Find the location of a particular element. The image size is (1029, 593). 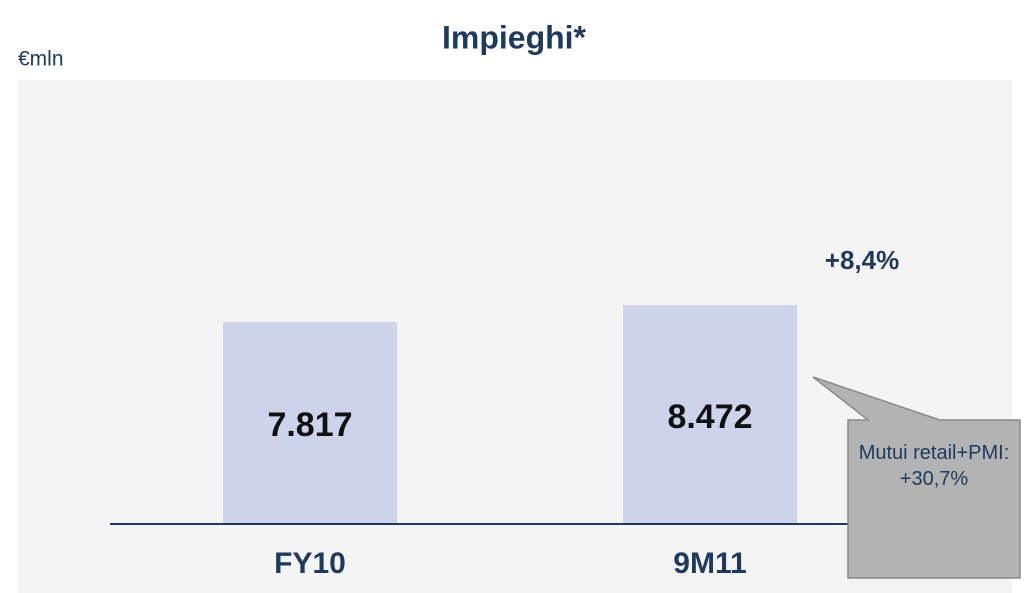

growth-annotation: +8,4% is located at coordinates (862, 260).